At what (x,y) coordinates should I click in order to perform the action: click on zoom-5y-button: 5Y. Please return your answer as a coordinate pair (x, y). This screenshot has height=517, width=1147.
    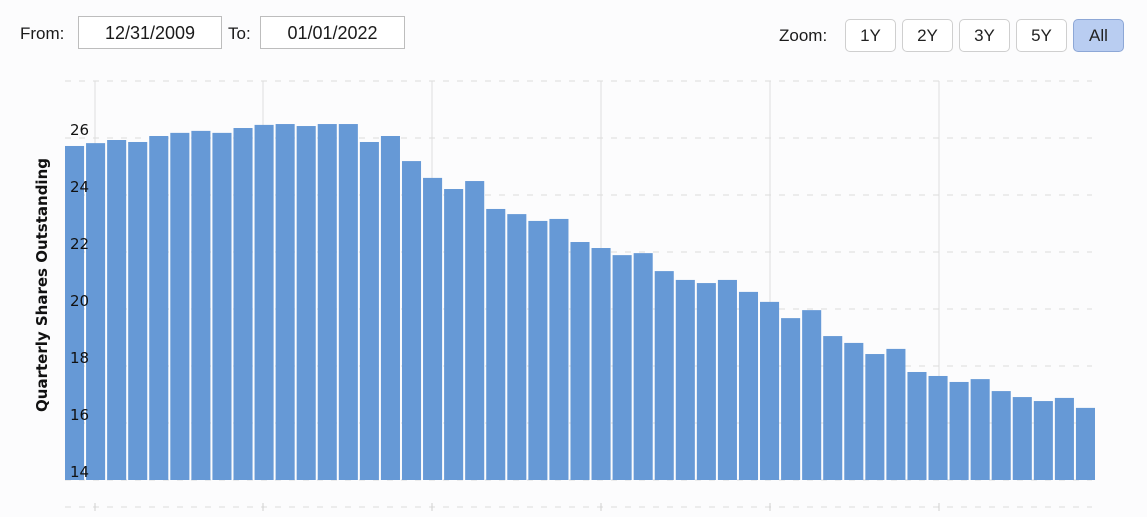
    Looking at the image, I should click on (1041, 35).